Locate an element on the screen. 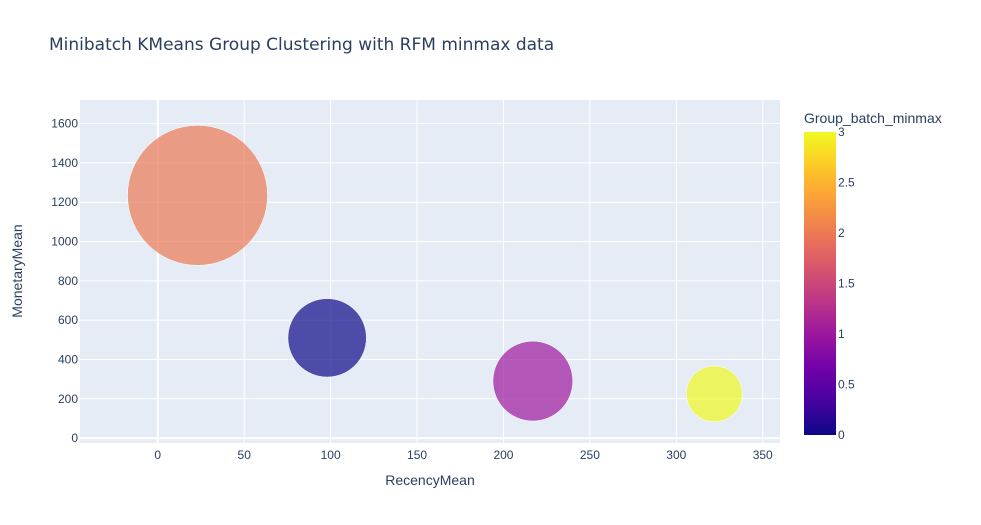 The height and width of the screenshot is (525, 981). x-tick-label: 300 is located at coordinates (676, 455).